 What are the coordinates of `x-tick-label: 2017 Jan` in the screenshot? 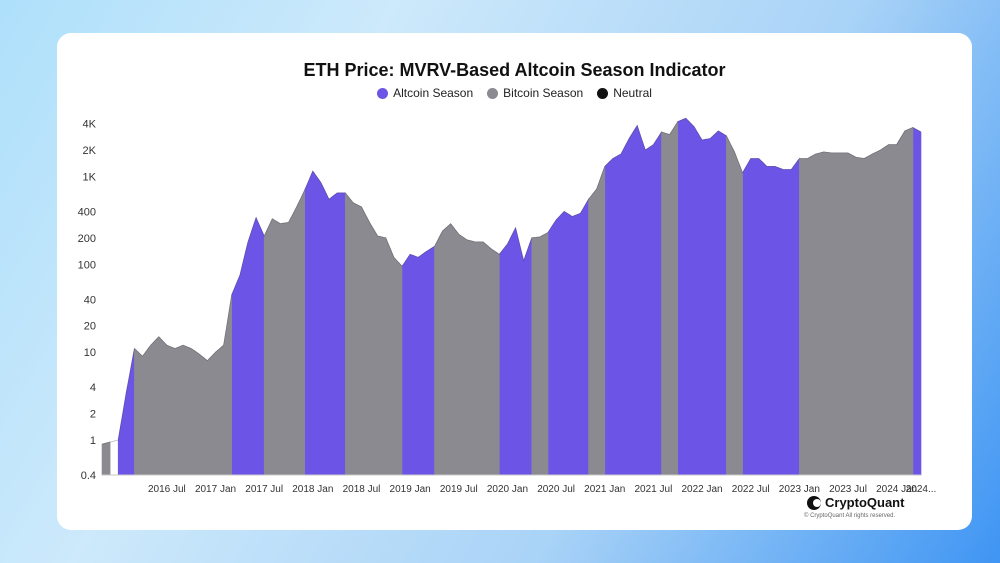 It's located at (215, 489).